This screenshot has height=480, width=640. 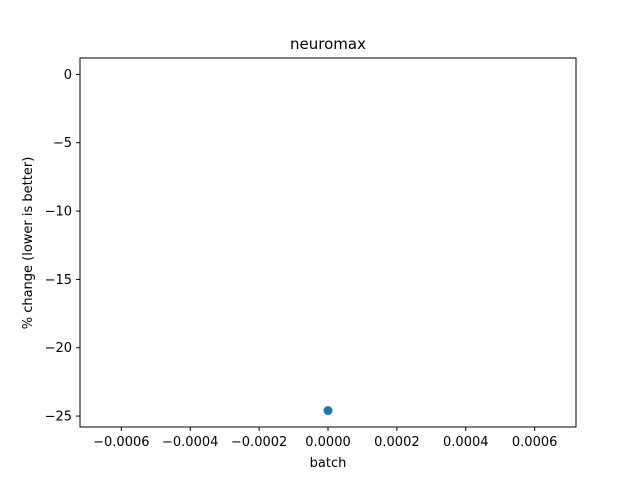 I want to click on x-tick-label: 0.0004, so click(x=466, y=442).